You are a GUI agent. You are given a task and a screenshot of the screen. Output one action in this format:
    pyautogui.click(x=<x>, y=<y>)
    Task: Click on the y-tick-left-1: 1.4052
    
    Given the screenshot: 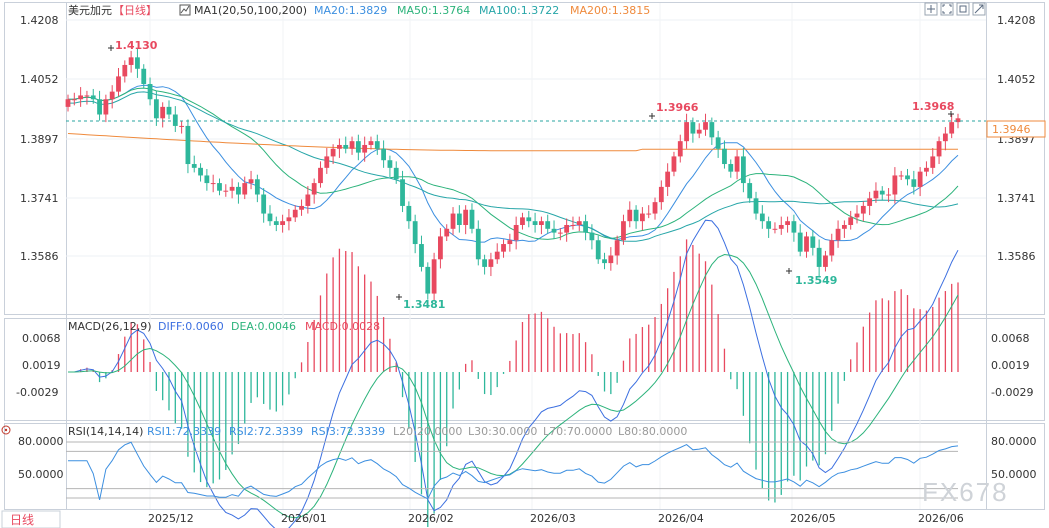 What is the action you would take?
    pyautogui.click(x=39, y=79)
    